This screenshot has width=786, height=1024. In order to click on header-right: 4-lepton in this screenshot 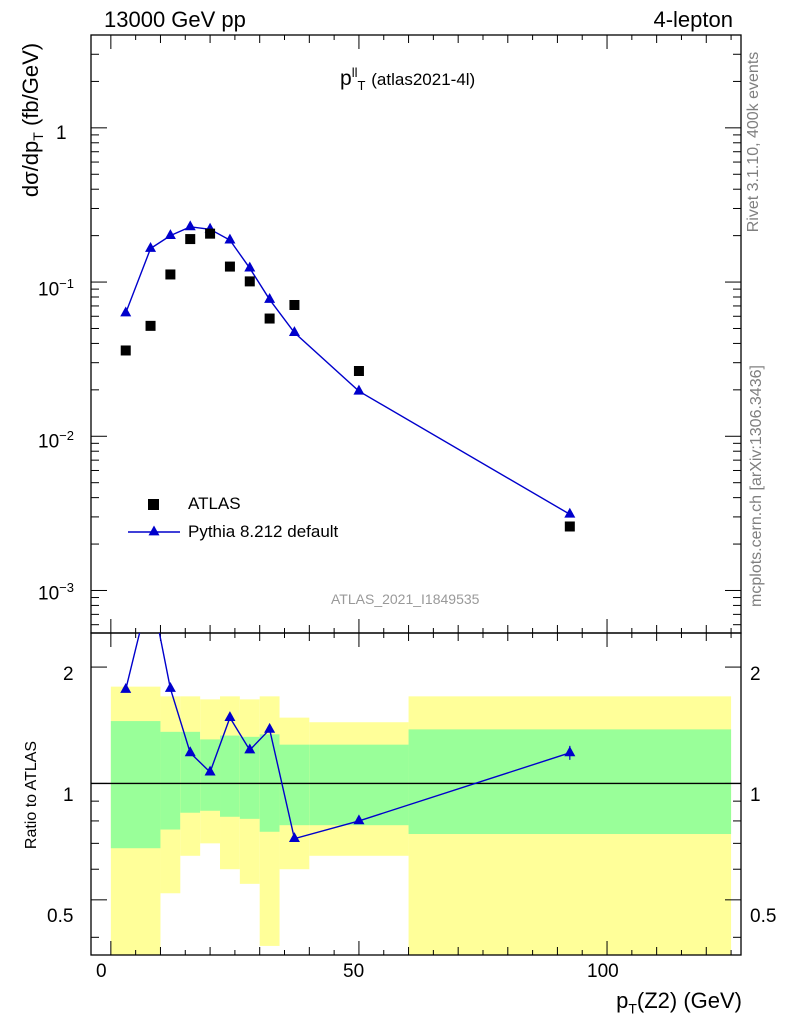, I will do `click(693, 19)`.